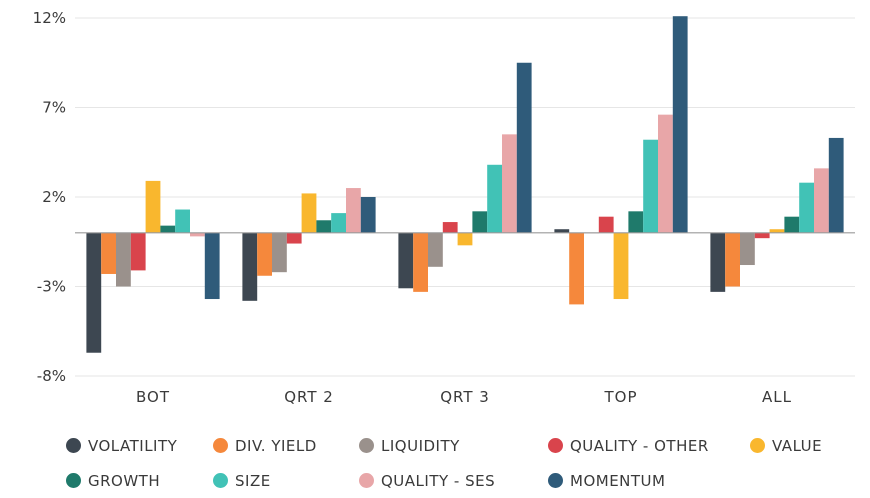 This screenshot has width=870, height=498. I want to click on legend-label-momentum: MOMENTUM, so click(618, 480).